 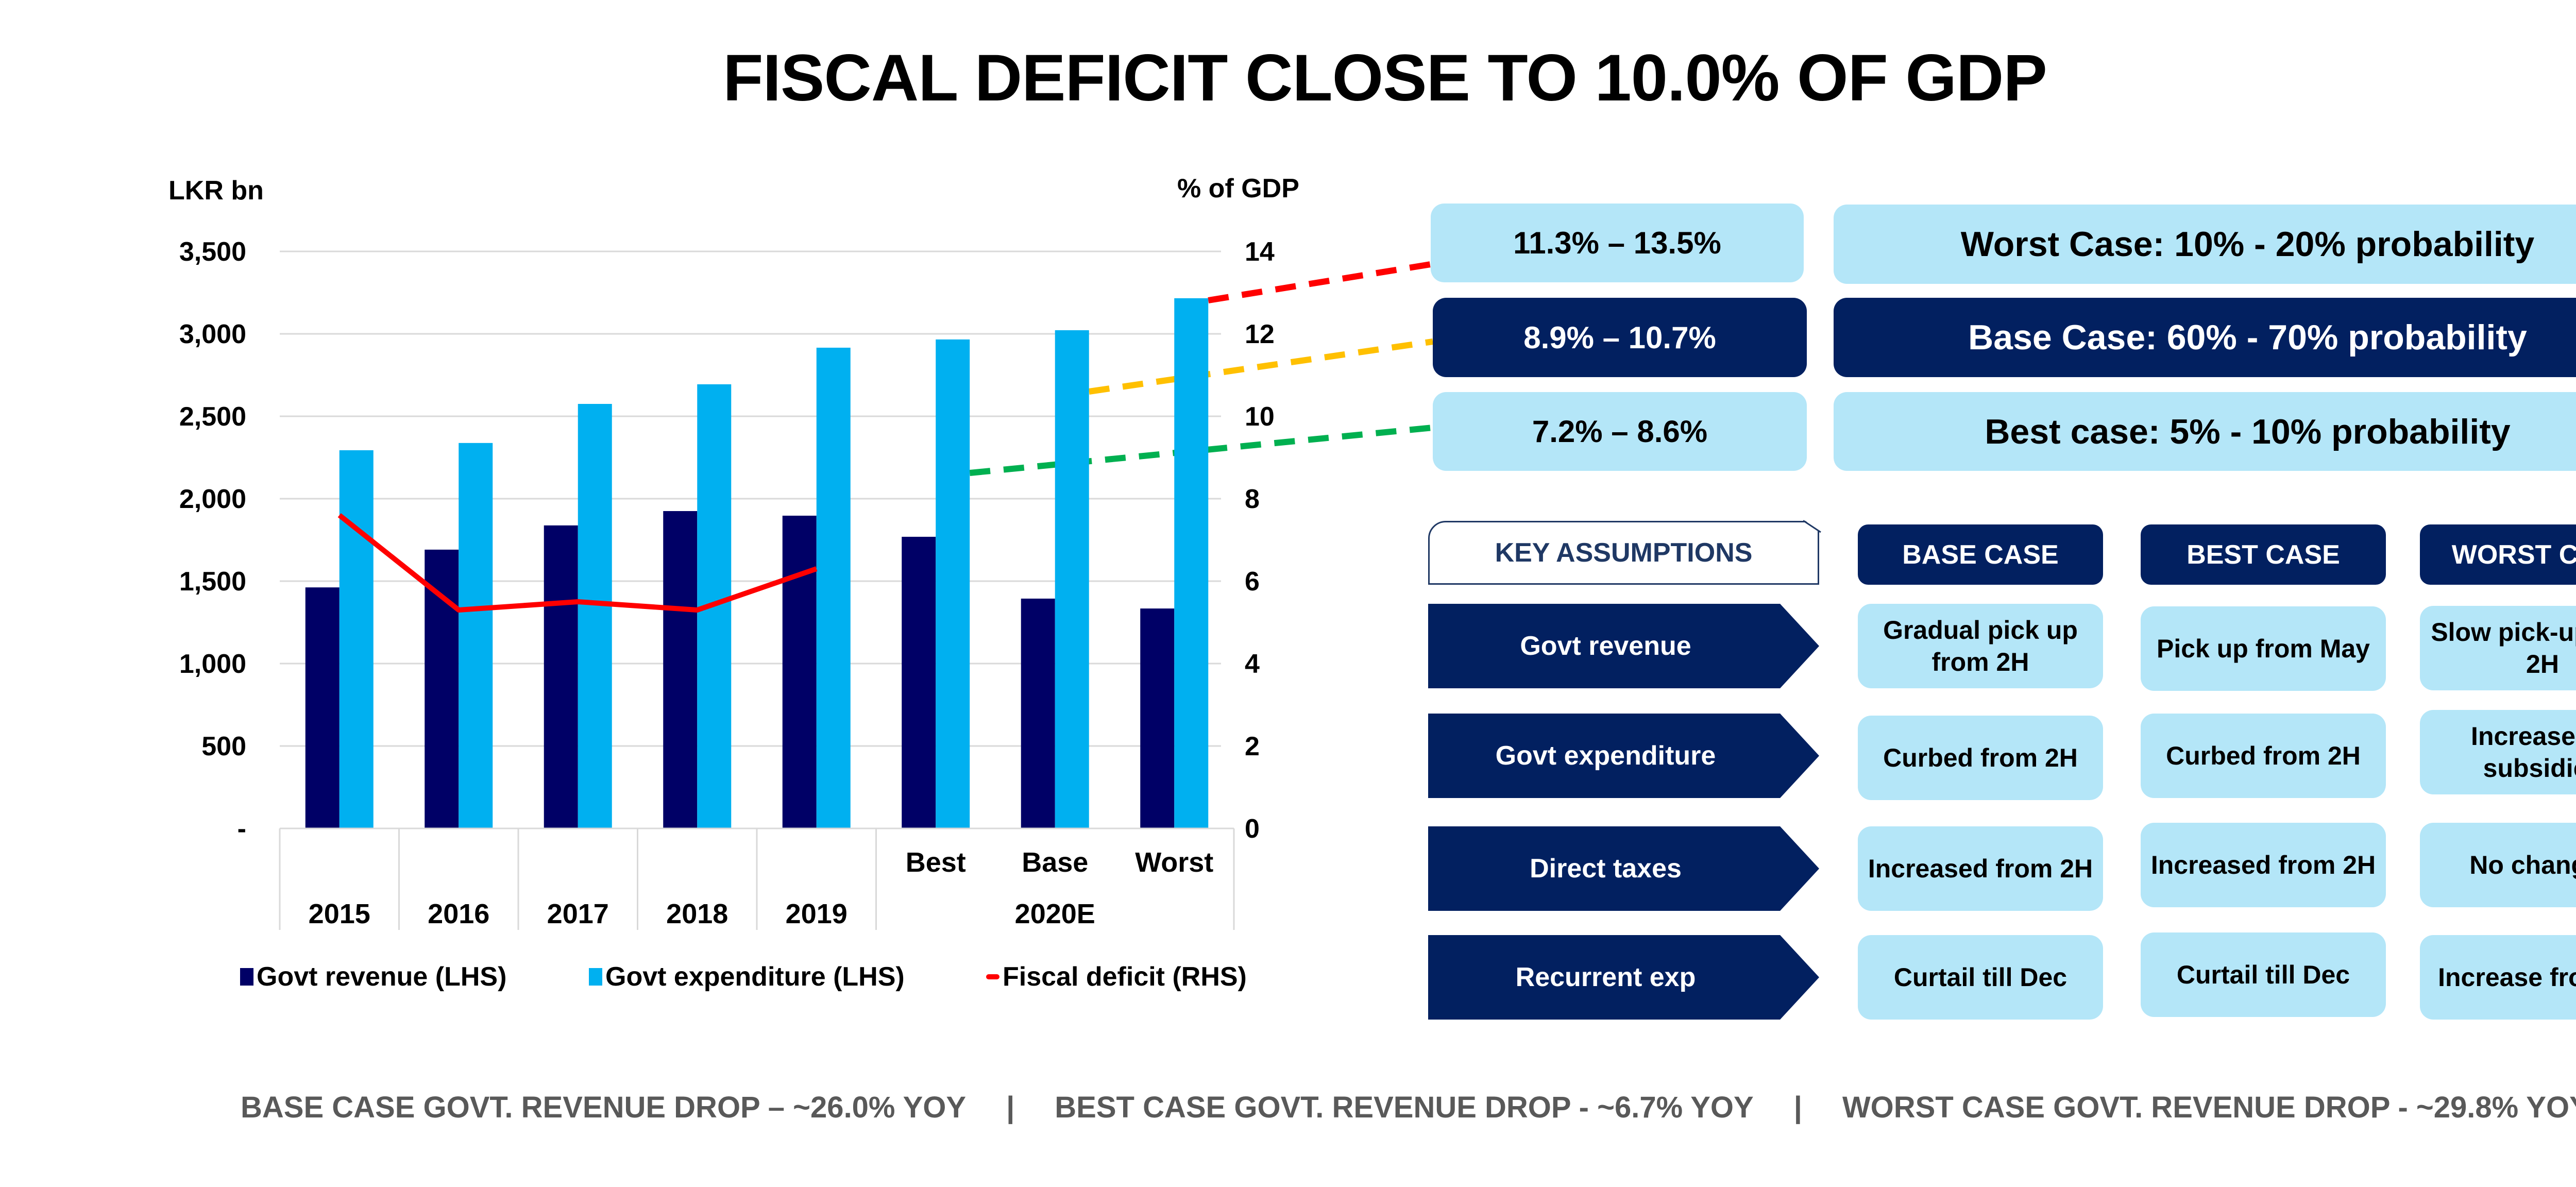 I want to click on legend-item-revenue: Govt revenue (LHS), so click(x=373, y=976).